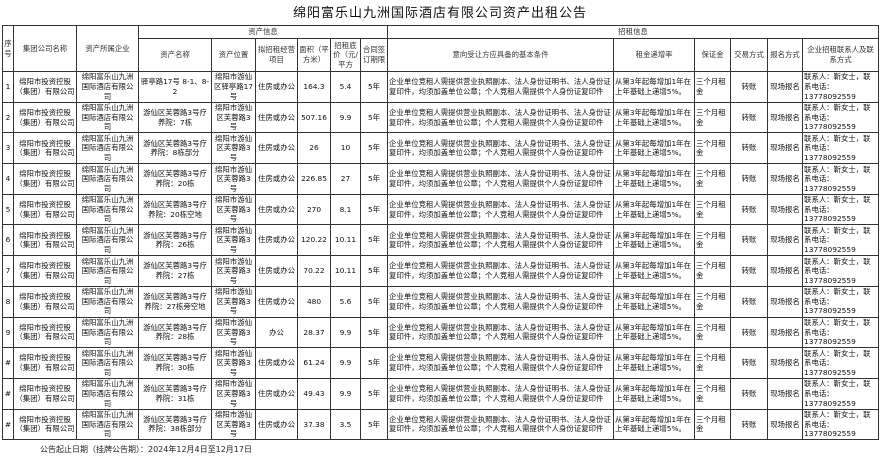 Image resolution: width=880 pixels, height=458 pixels. What do you see at coordinates (175, 55) in the screenshot?
I see `header-asset-name: 资产名称` at bounding box center [175, 55].